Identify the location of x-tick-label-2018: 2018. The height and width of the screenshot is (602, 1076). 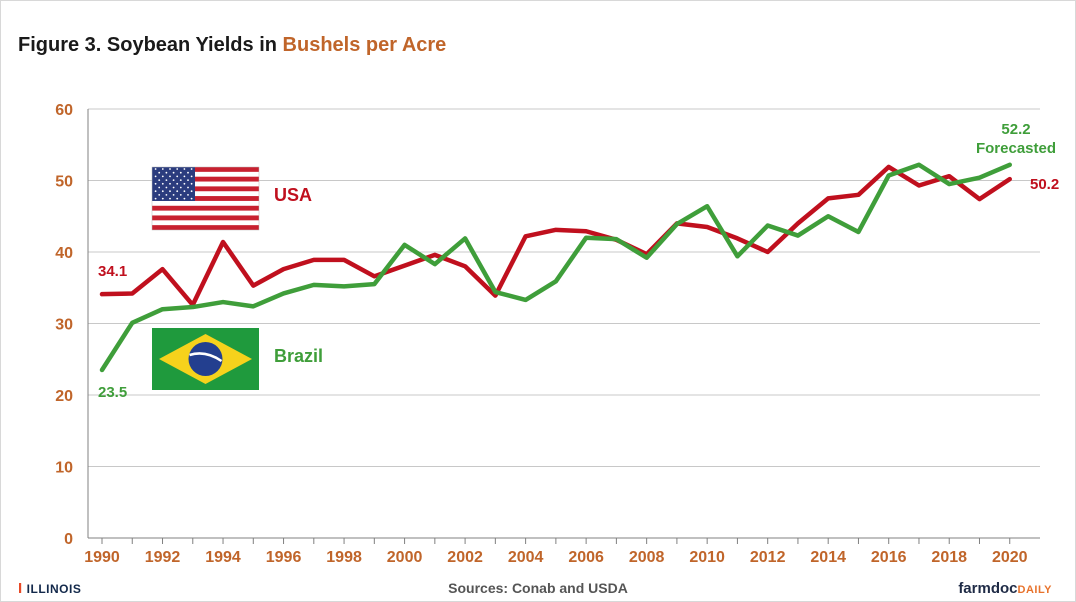
(949, 557).